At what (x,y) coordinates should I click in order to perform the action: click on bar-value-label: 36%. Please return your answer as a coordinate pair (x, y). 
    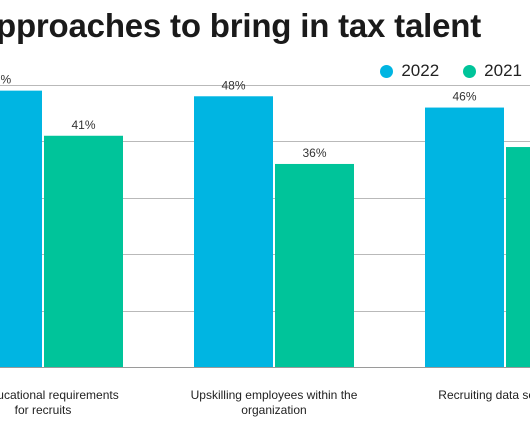
    Looking at the image, I should click on (314, 153).